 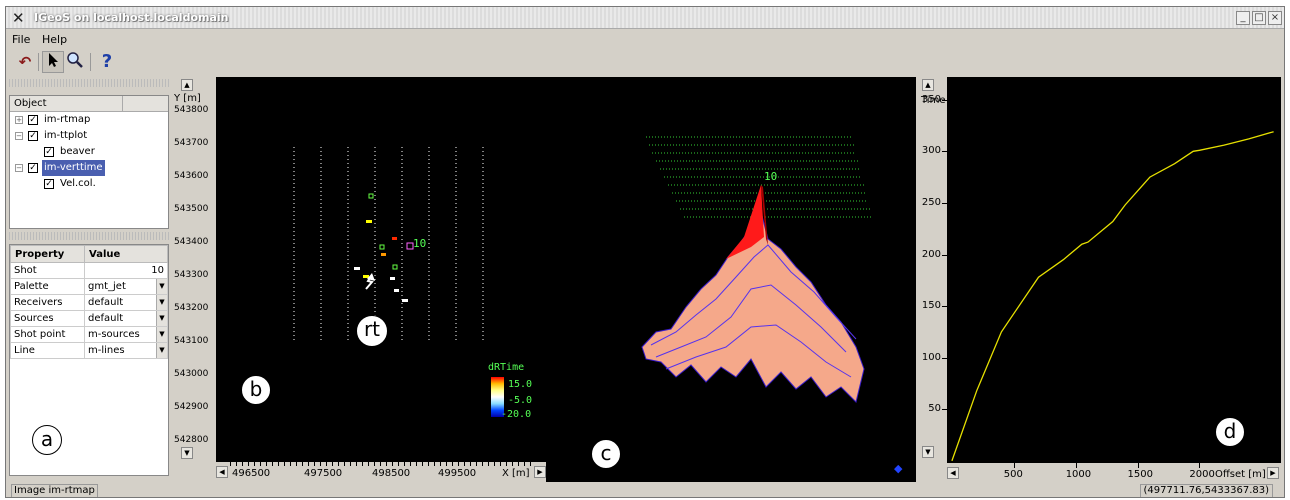 What do you see at coordinates (191, 374) in the screenshot?
I see `y-tick-label: 543000` at bounding box center [191, 374].